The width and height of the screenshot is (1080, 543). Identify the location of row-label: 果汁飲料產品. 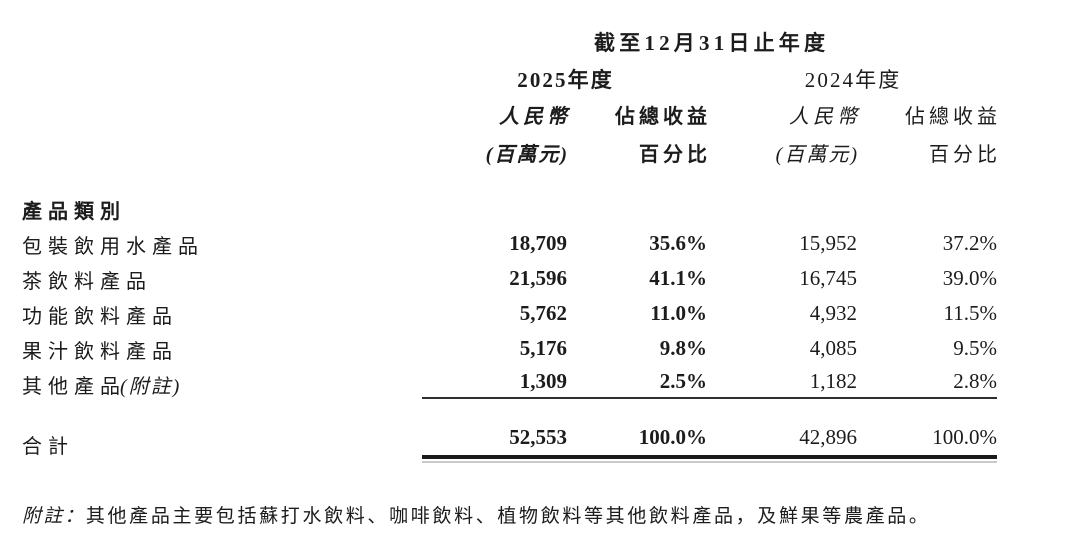
(100, 352).